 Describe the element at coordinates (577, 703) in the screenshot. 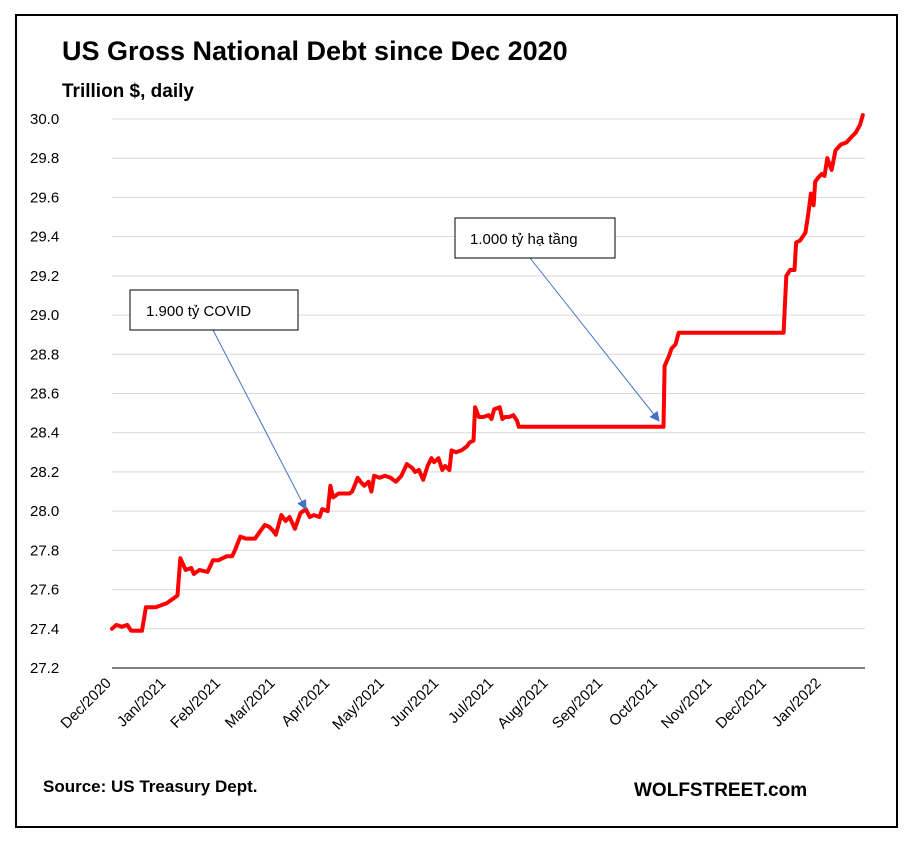

I see `x-tick-label: Sep/2021` at that location.